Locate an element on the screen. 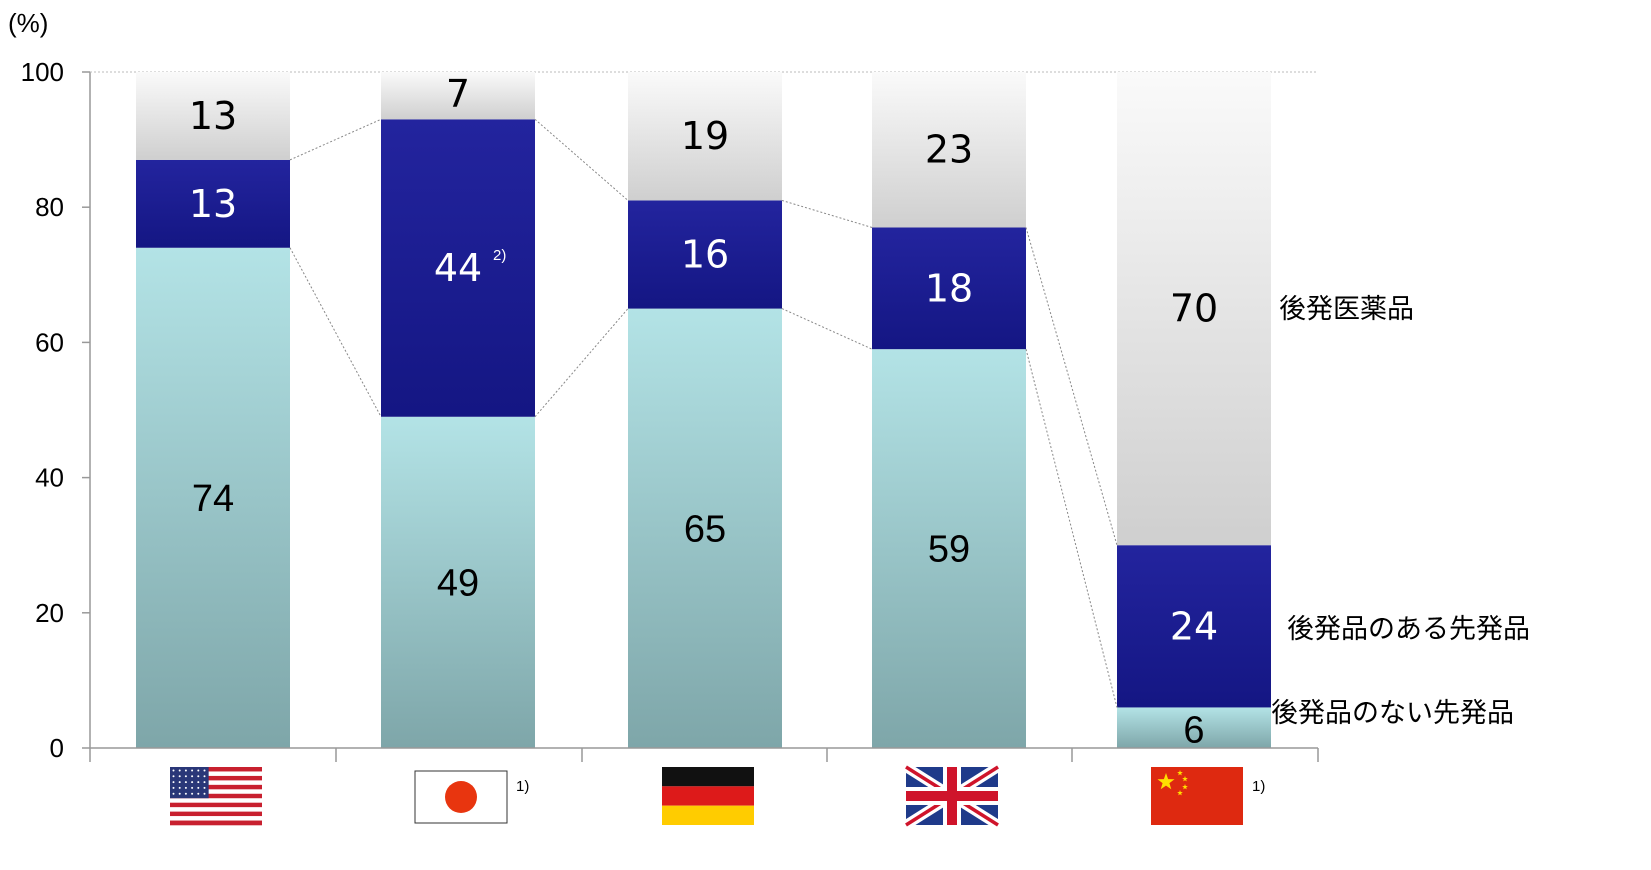  value-label-germany-series-2: 19 is located at coordinates (705, 136).